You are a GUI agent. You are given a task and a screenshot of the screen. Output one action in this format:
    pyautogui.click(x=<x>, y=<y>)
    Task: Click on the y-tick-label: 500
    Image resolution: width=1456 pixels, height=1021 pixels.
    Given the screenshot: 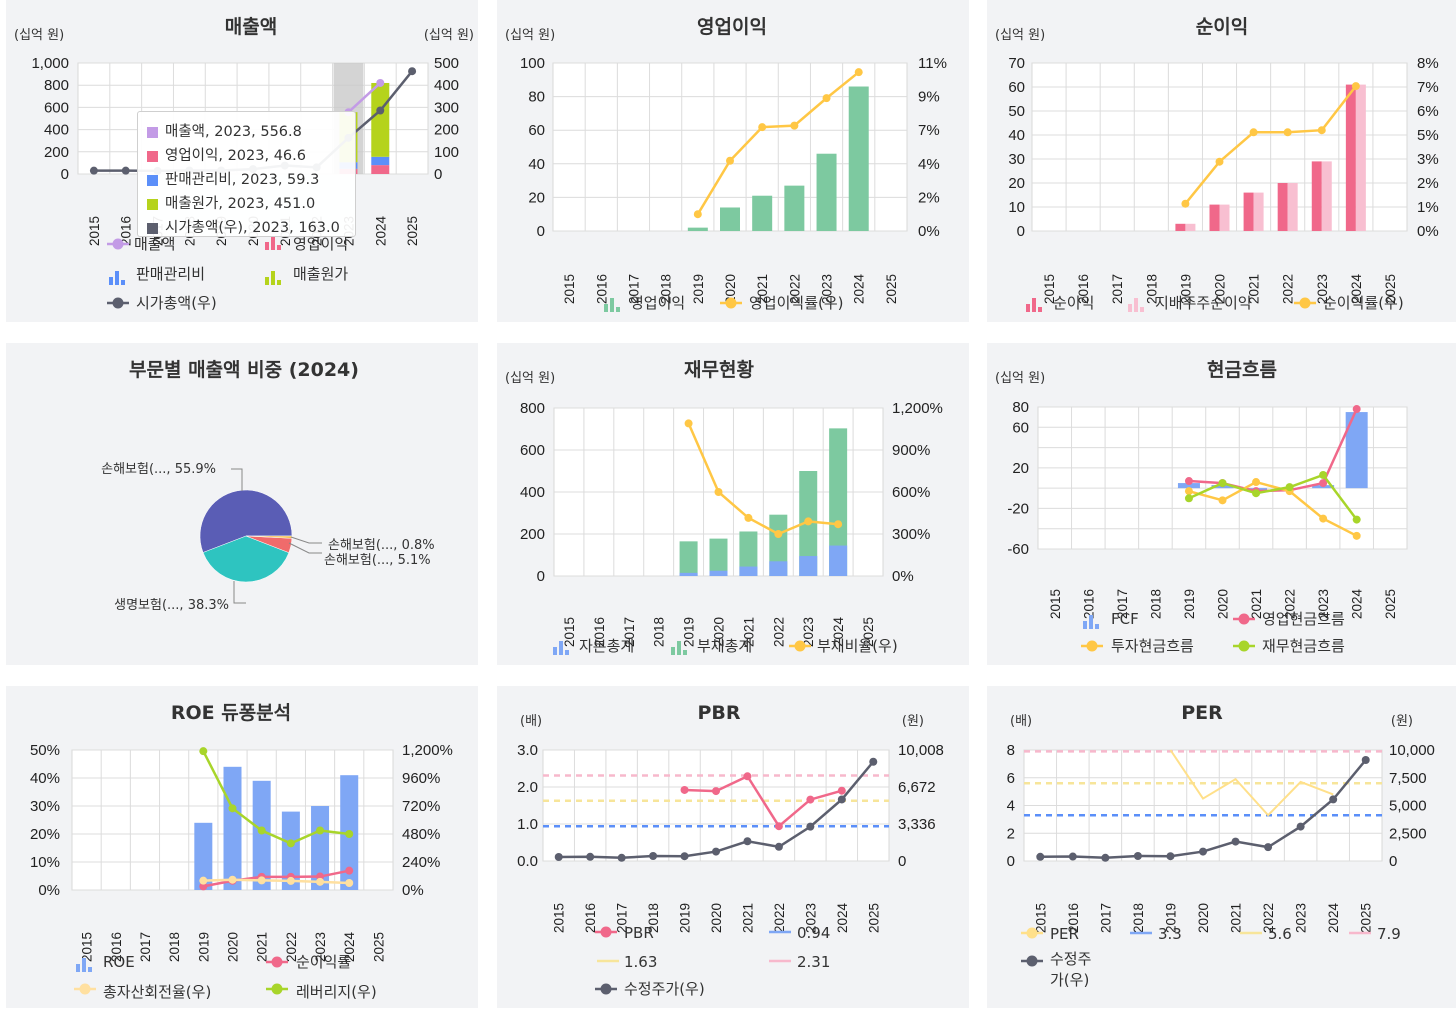 What is the action you would take?
    pyautogui.click(x=446, y=63)
    